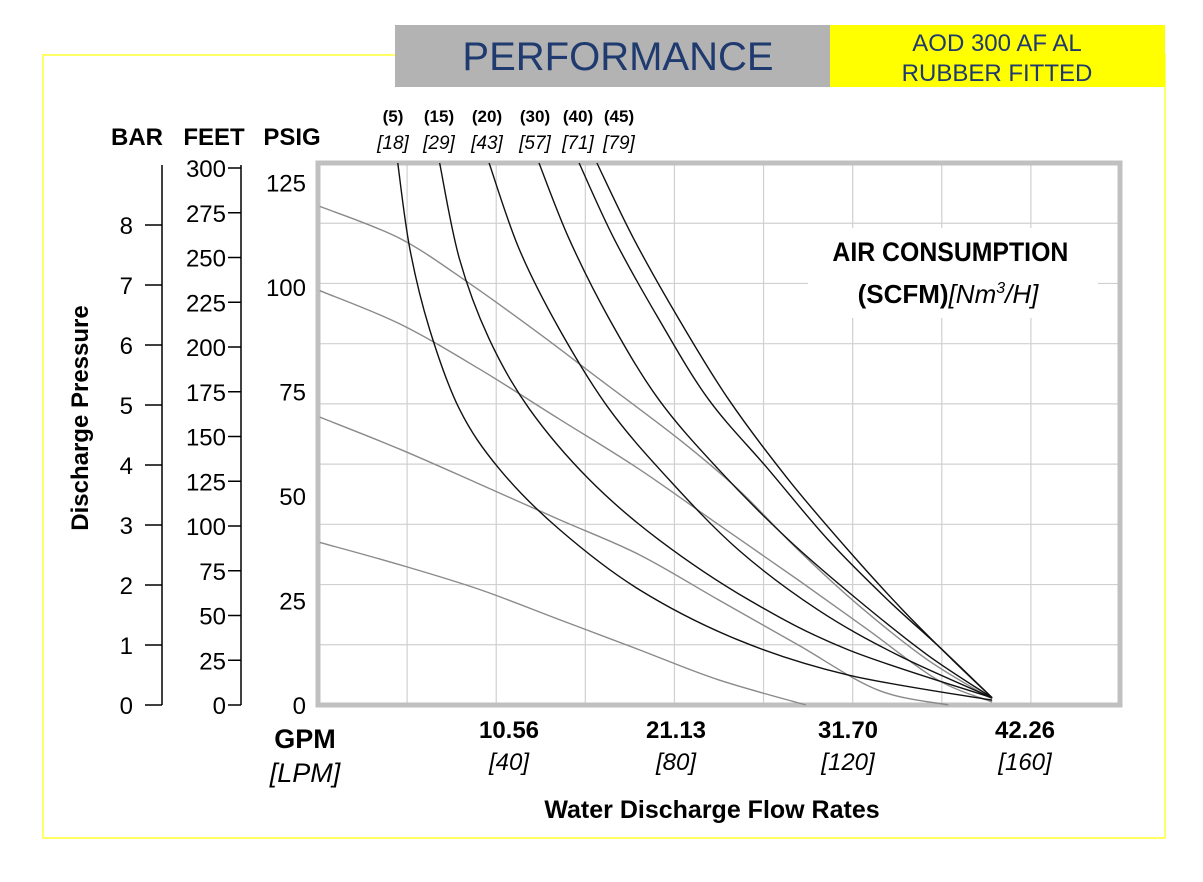  I want to click on x-tick-gpm: 42.26, so click(1025, 730).